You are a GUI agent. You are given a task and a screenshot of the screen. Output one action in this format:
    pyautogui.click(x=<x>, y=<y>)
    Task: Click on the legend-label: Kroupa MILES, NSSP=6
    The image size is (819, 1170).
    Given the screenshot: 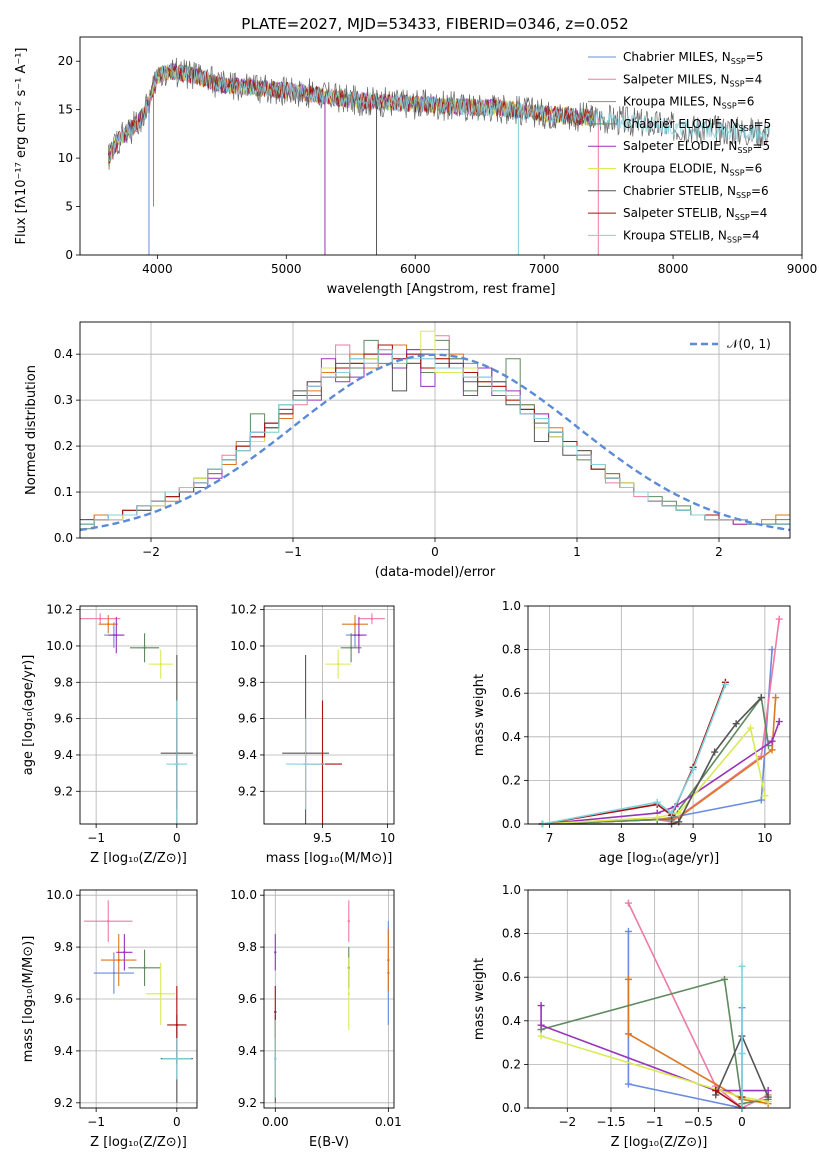 What is the action you would take?
    pyautogui.click(x=688, y=103)
    